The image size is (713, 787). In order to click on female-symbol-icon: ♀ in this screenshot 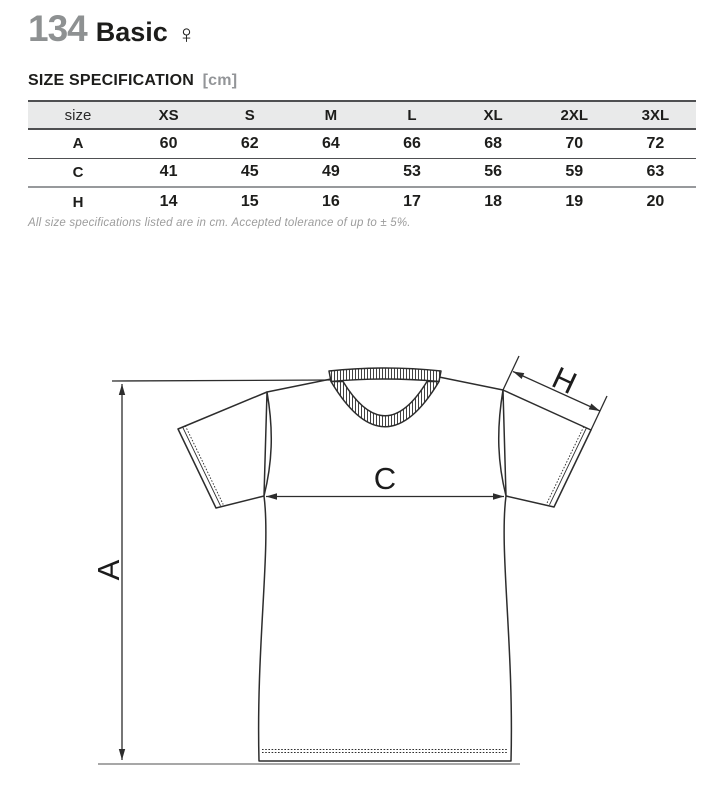, I will do `click(186, 34)`.